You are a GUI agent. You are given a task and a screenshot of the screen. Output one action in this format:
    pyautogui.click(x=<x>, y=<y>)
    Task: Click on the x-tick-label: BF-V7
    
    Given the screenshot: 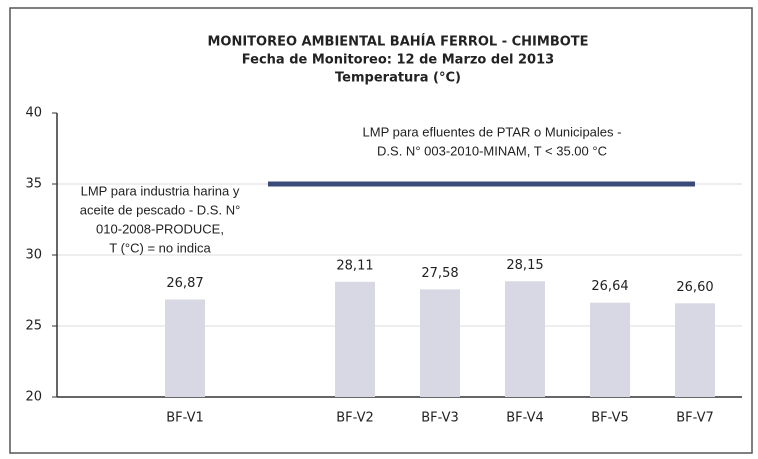 What is the action you would take?
    pyautogui.click(x=695, y=418)
    